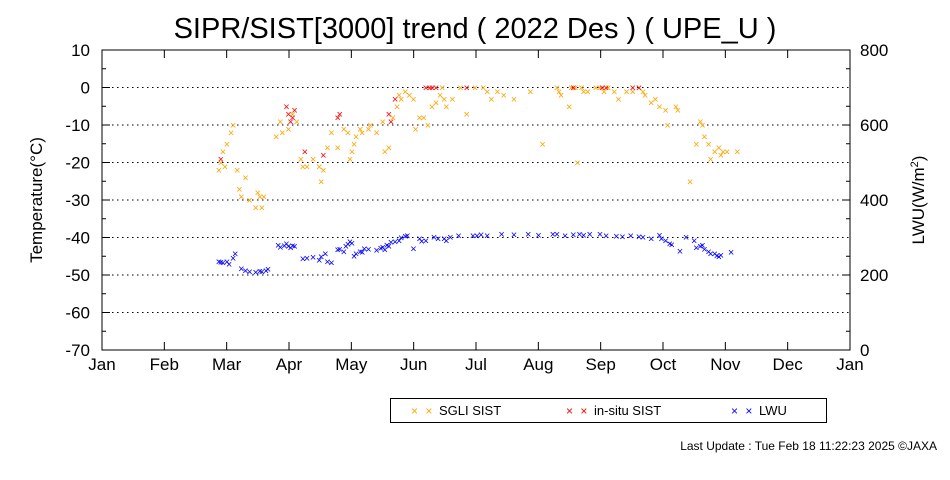 Image resolution: width=950 pixels, height=480 pixels. I want to click on chart-legend: × × SGLI SIST × × in-situ SIST × × LWU, so click(608, 410).